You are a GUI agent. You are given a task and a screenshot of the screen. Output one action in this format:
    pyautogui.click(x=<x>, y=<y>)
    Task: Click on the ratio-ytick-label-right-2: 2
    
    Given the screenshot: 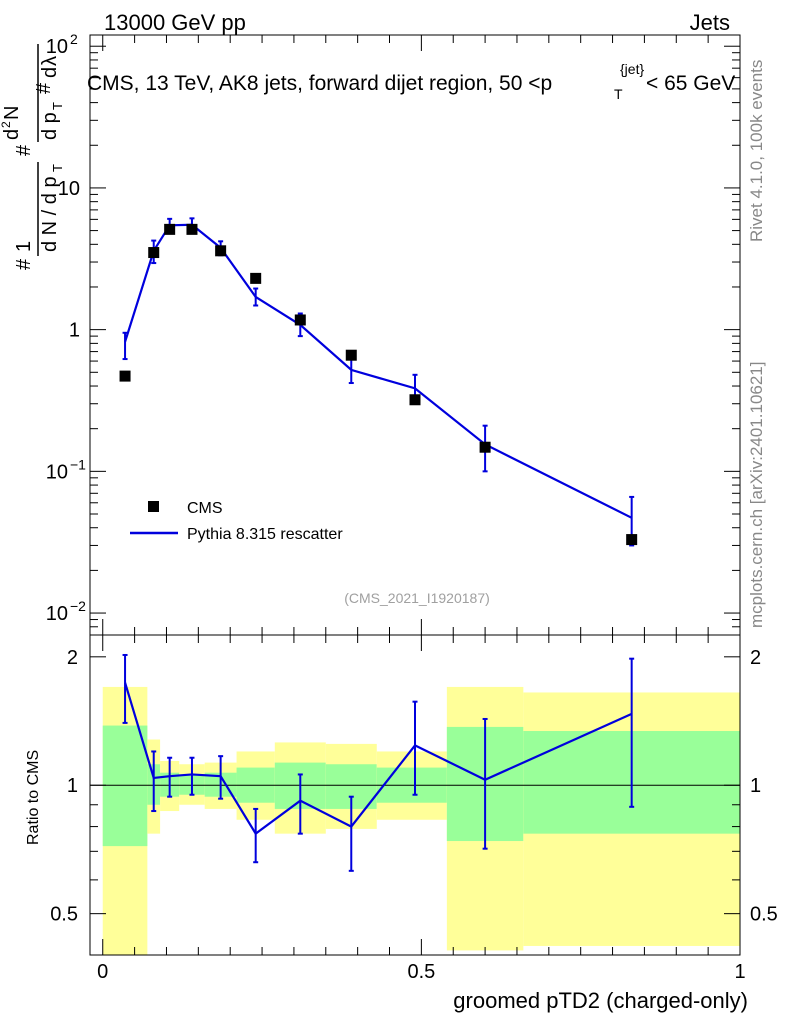 What is the action you would take?
    pyautogui.click(x=755, y=658)
    